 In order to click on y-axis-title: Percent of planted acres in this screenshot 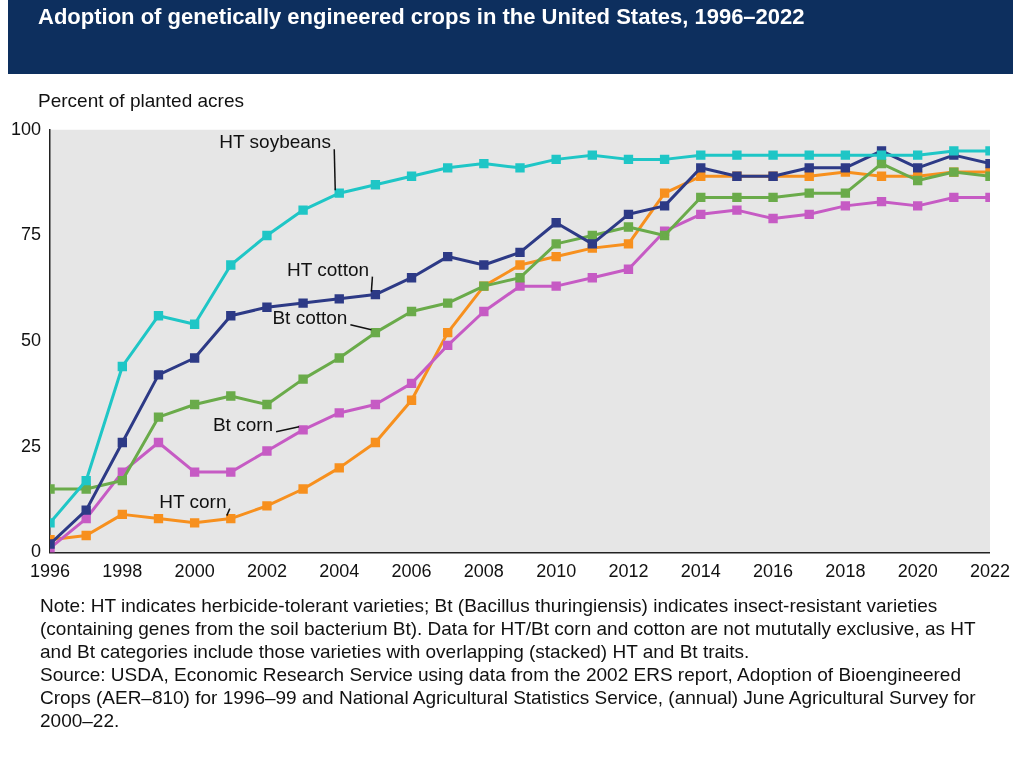, I will do `click(141, 101)`.